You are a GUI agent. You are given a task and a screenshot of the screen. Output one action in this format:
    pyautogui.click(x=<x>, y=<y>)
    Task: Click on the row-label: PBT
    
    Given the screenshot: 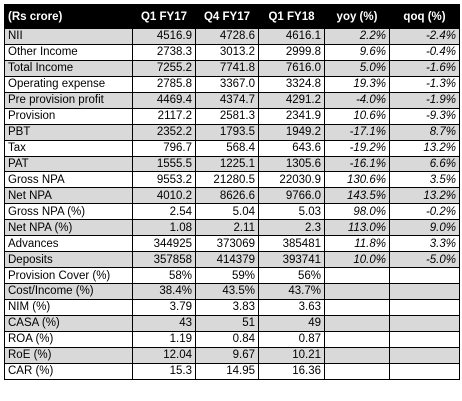 What is the action you would take?
    pyautogui.click(x=68, y=132)
    